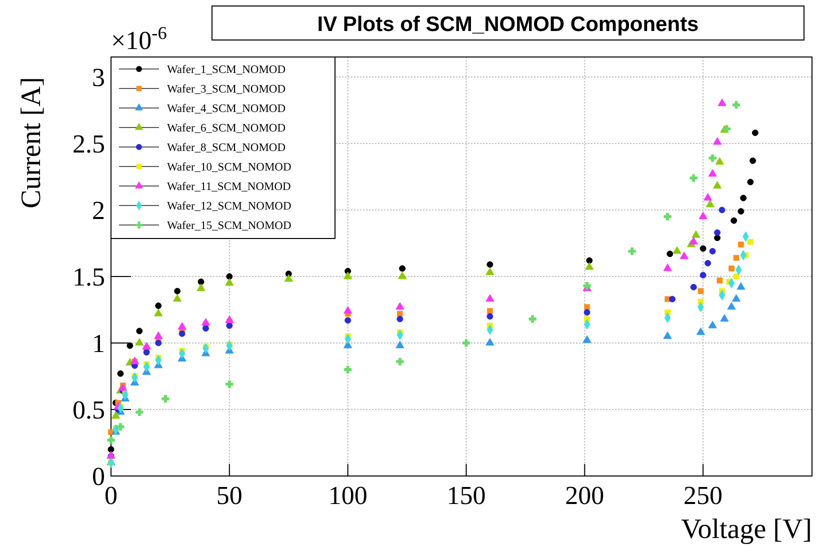 Image resolution: width=820 pixels, height=547 pixels. Describe the element at coordinates (88, 143) in the screenshot. I see `y-tick-label: 2.5` at that location.